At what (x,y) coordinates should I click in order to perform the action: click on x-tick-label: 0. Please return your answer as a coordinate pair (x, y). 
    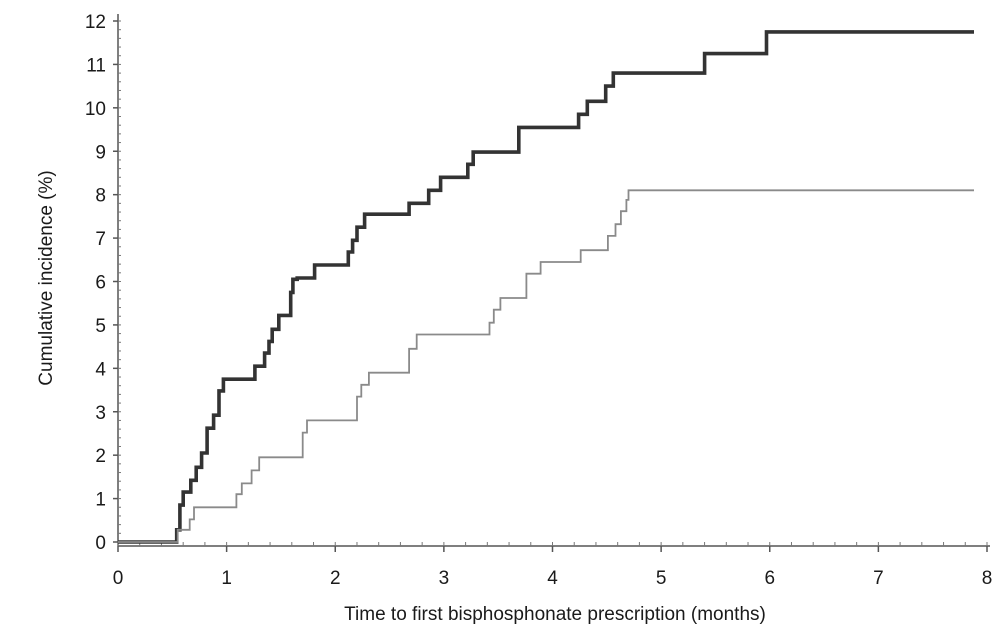
    Looking at the image, I should click on (118, 578).